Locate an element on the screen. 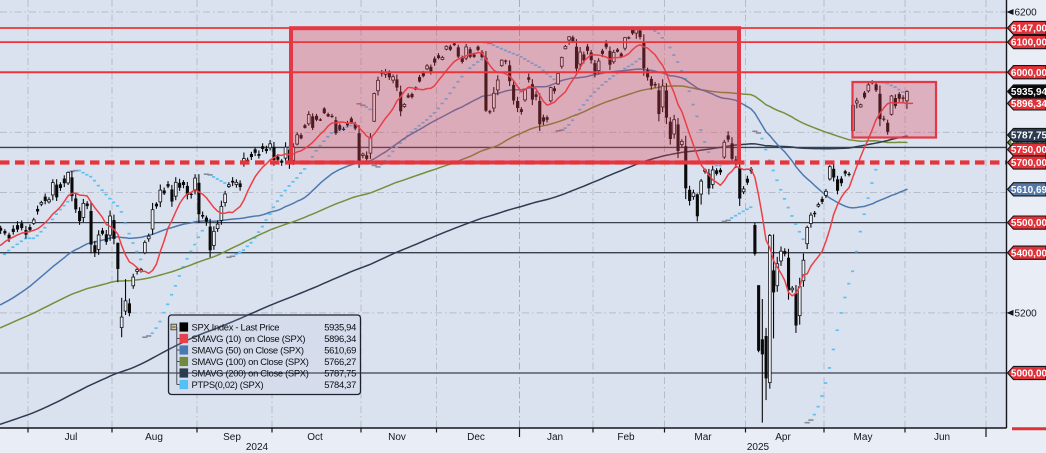 This screenshot has height=453, width=1046. svg-text: SMAVG (200) on Close (SPX) is located at coordinates (250, 372).